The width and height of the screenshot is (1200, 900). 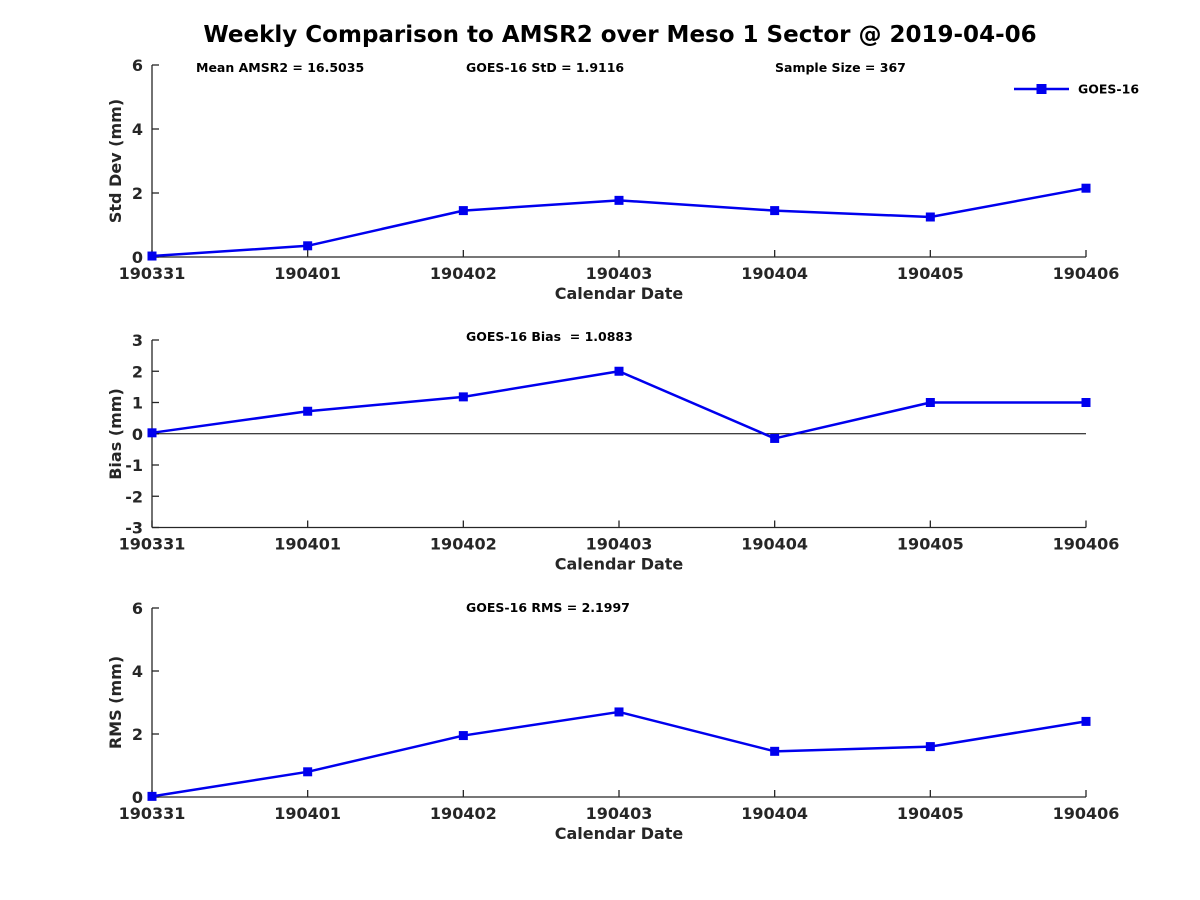 I want to click on annotation-goes16-rms: GOES-16 RMS = 2.1997, so click(x=548, y=607).